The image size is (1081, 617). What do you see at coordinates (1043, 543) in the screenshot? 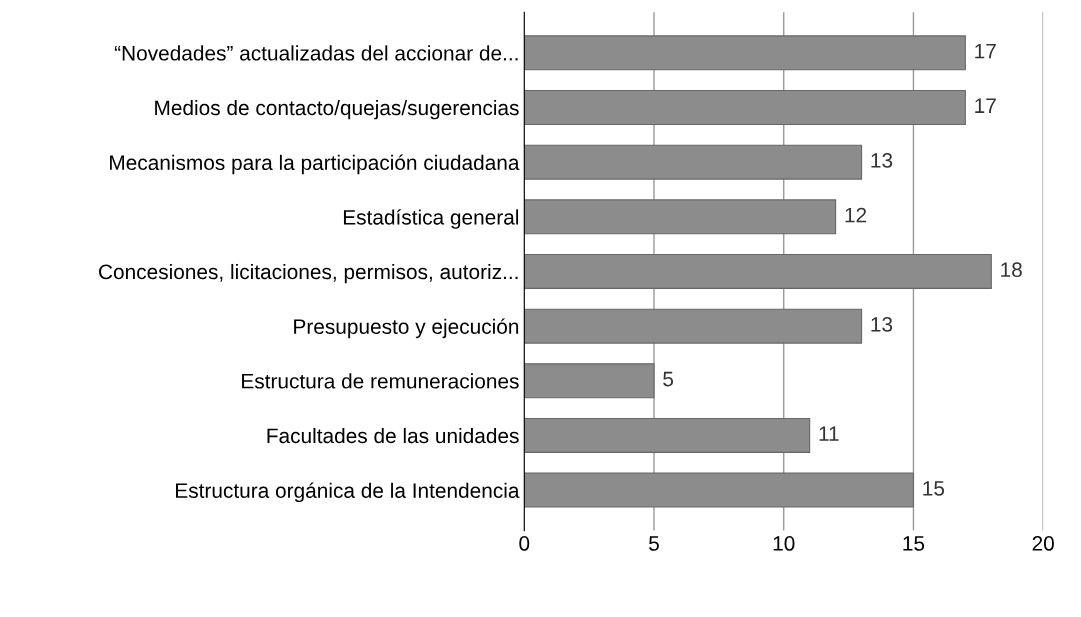
I see `x-tick-label: 20` at bounding box center [1043, 543].